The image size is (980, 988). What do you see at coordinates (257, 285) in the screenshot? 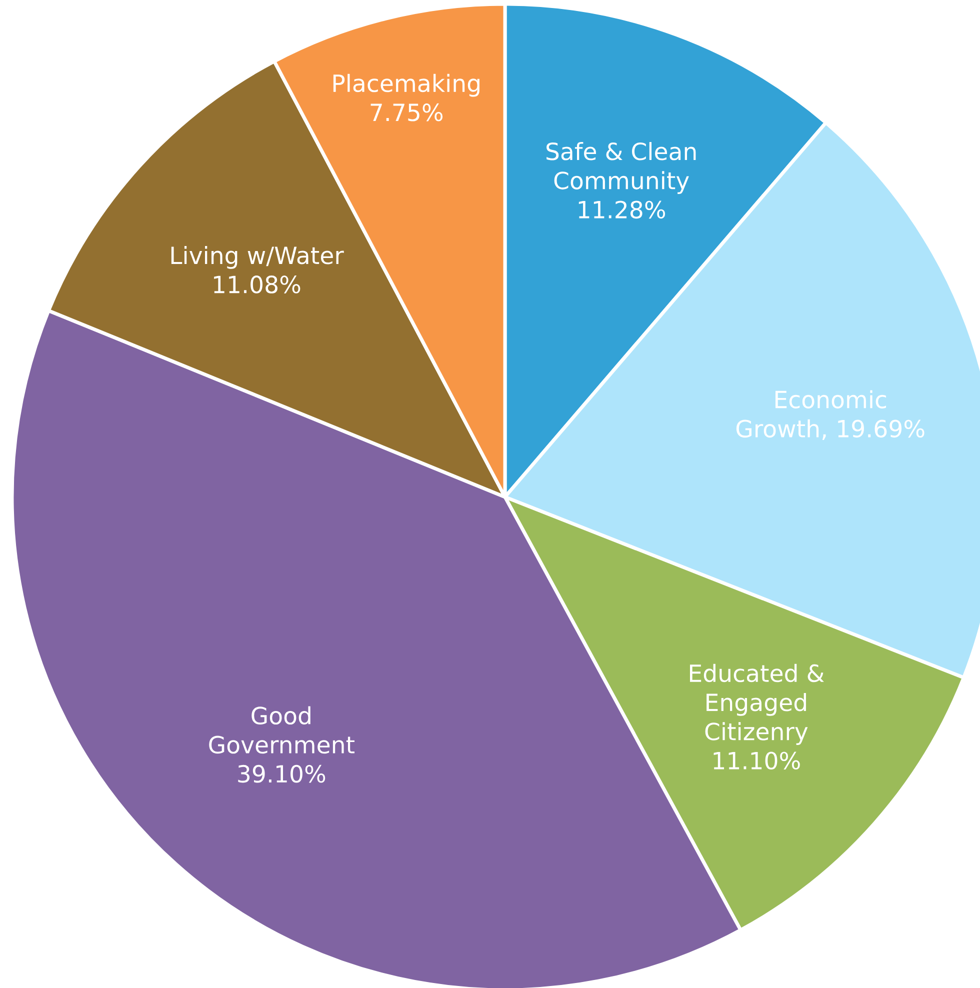
I see `data-label: 11.08%` at bounding box center [257, 285].